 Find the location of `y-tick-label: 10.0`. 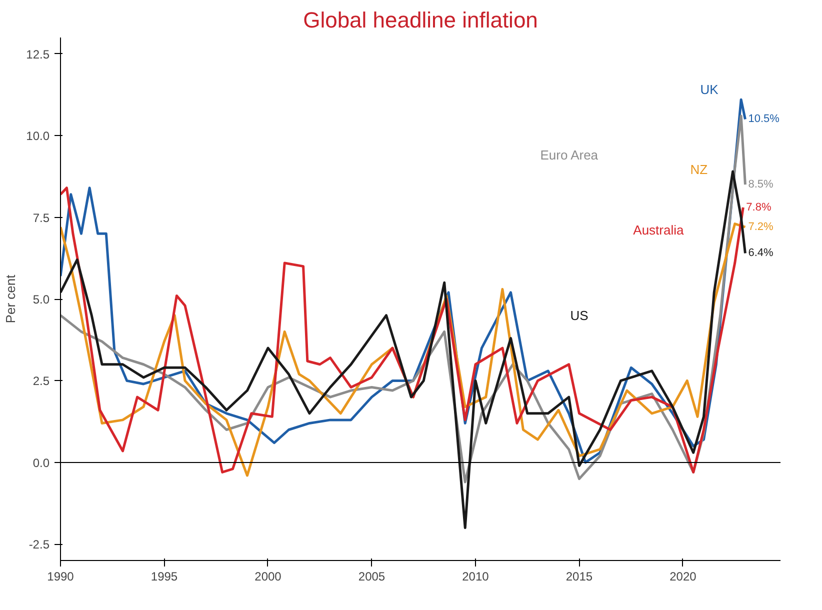

y-tick-label: 10.0 is located at coordinates (38, 136).